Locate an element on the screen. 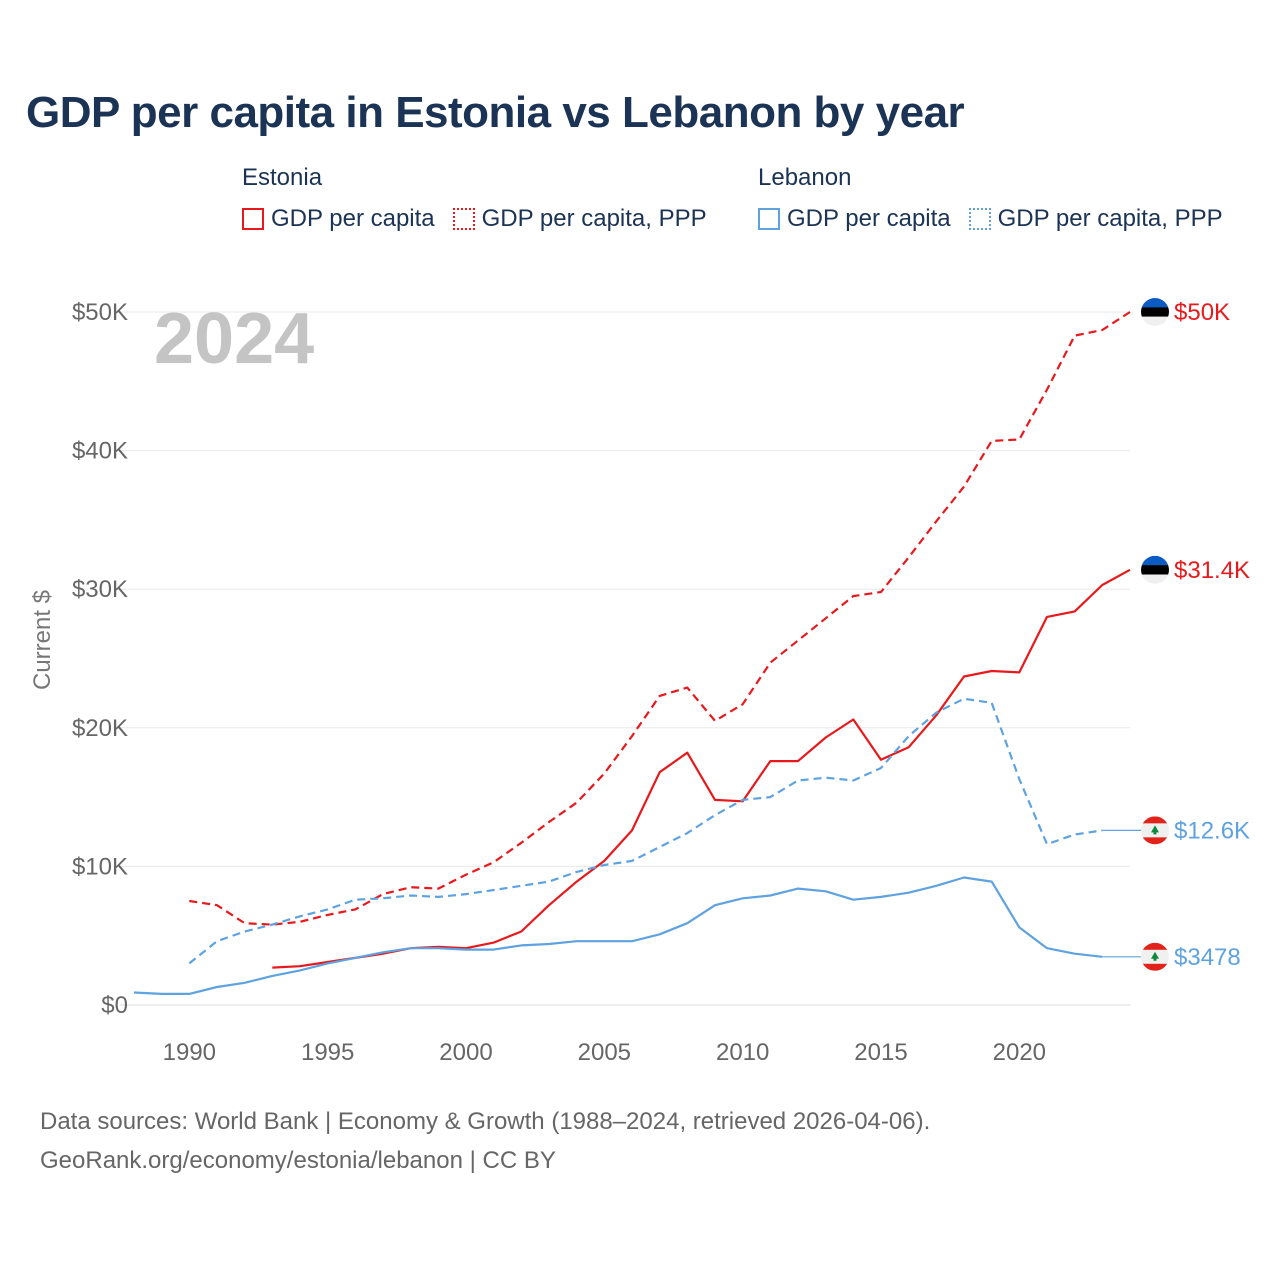 Image resolution: width=1280 pixels, height=1280 pixels. y-tick-label: $20K is located at coordinates (100, 728).